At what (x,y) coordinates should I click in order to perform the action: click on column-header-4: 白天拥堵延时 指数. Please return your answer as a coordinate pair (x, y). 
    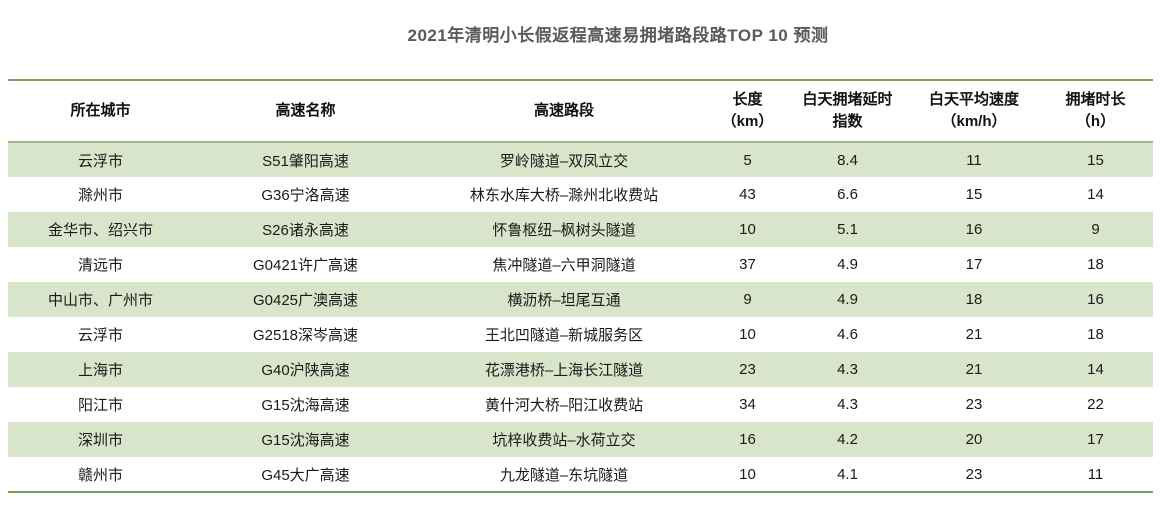
    Looking at the image, I should click on (847, 110).